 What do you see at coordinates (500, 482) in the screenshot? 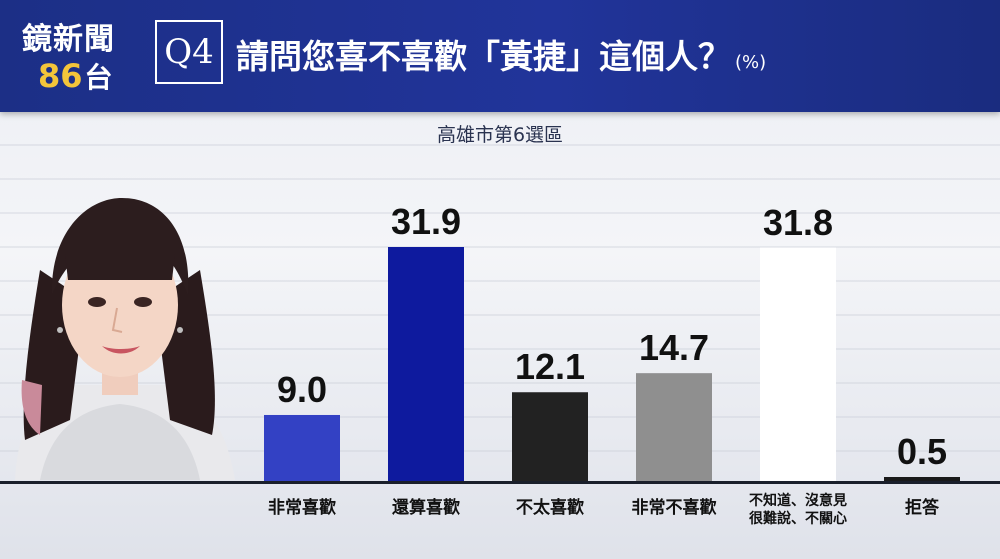
I see `chart-baseline` at bounding box center [500, 482].